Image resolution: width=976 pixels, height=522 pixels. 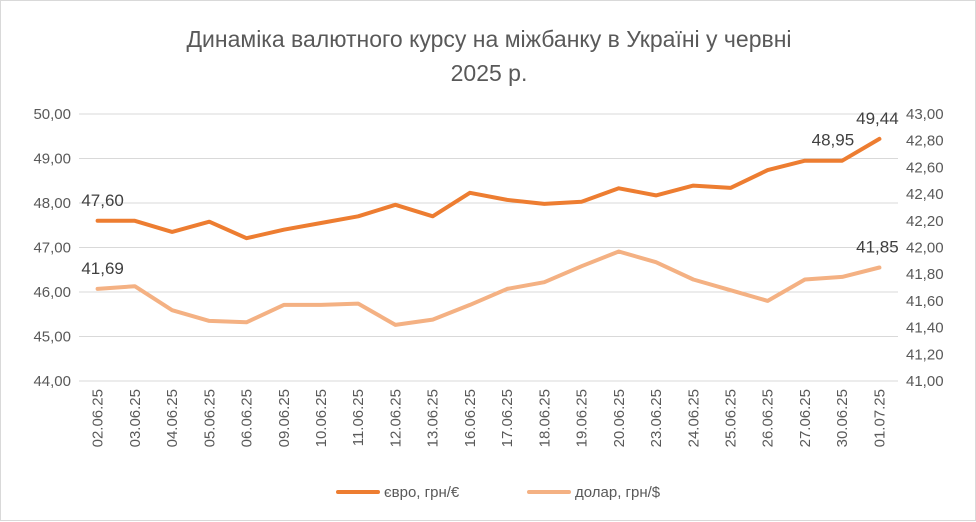 What do you see at coordinates (925, 301) in the screenshot?
I see `right-y-tick-label: 41,60` at bounding box center [925, 301].